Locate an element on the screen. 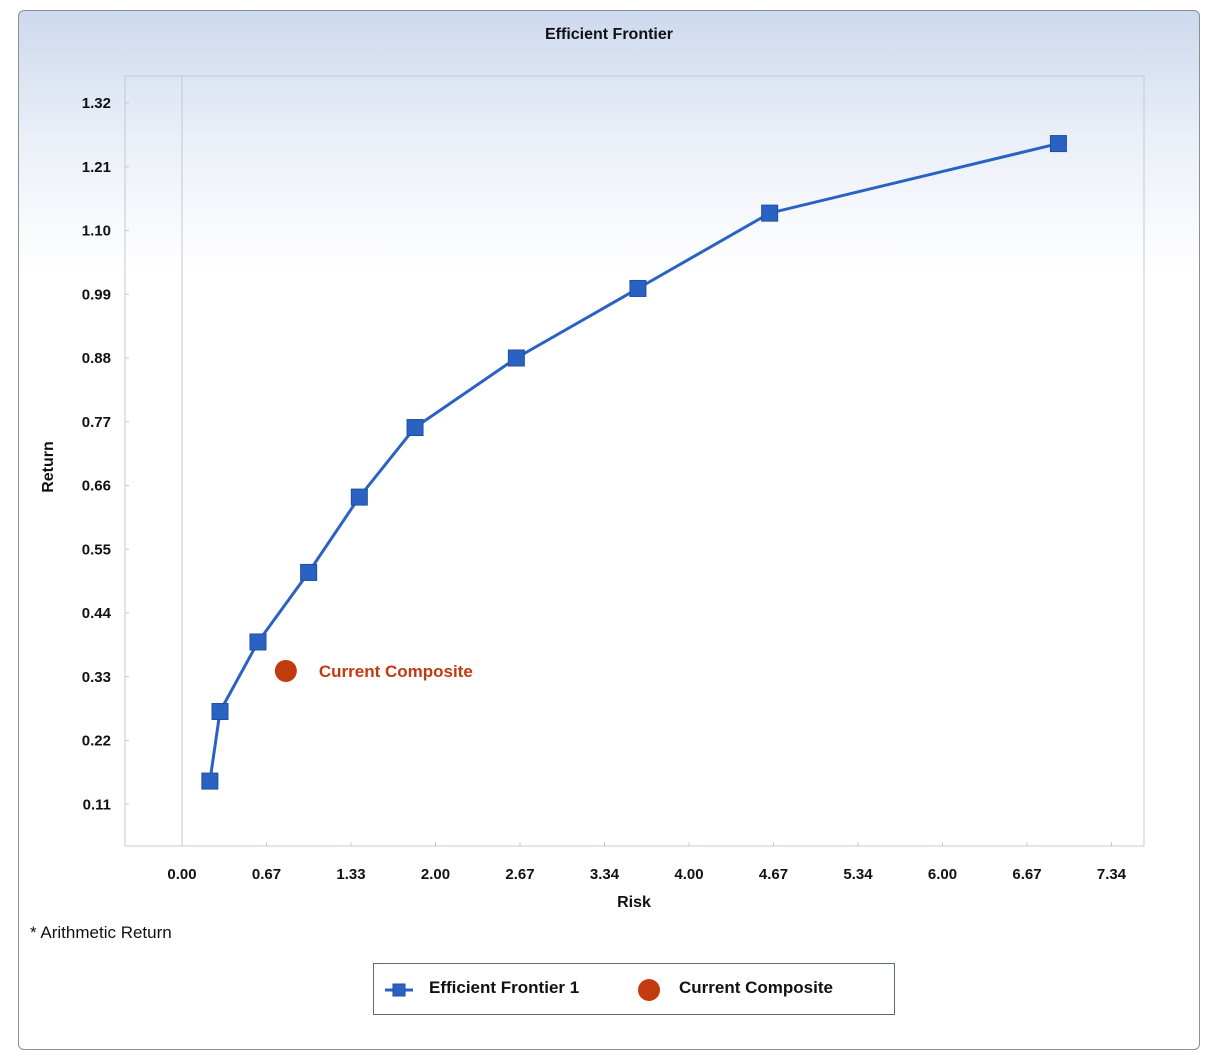 This screenshot has width=1208, height=1050. legend: Efficient Frontier 1 Current Composite is located at coordinates (634, 989).